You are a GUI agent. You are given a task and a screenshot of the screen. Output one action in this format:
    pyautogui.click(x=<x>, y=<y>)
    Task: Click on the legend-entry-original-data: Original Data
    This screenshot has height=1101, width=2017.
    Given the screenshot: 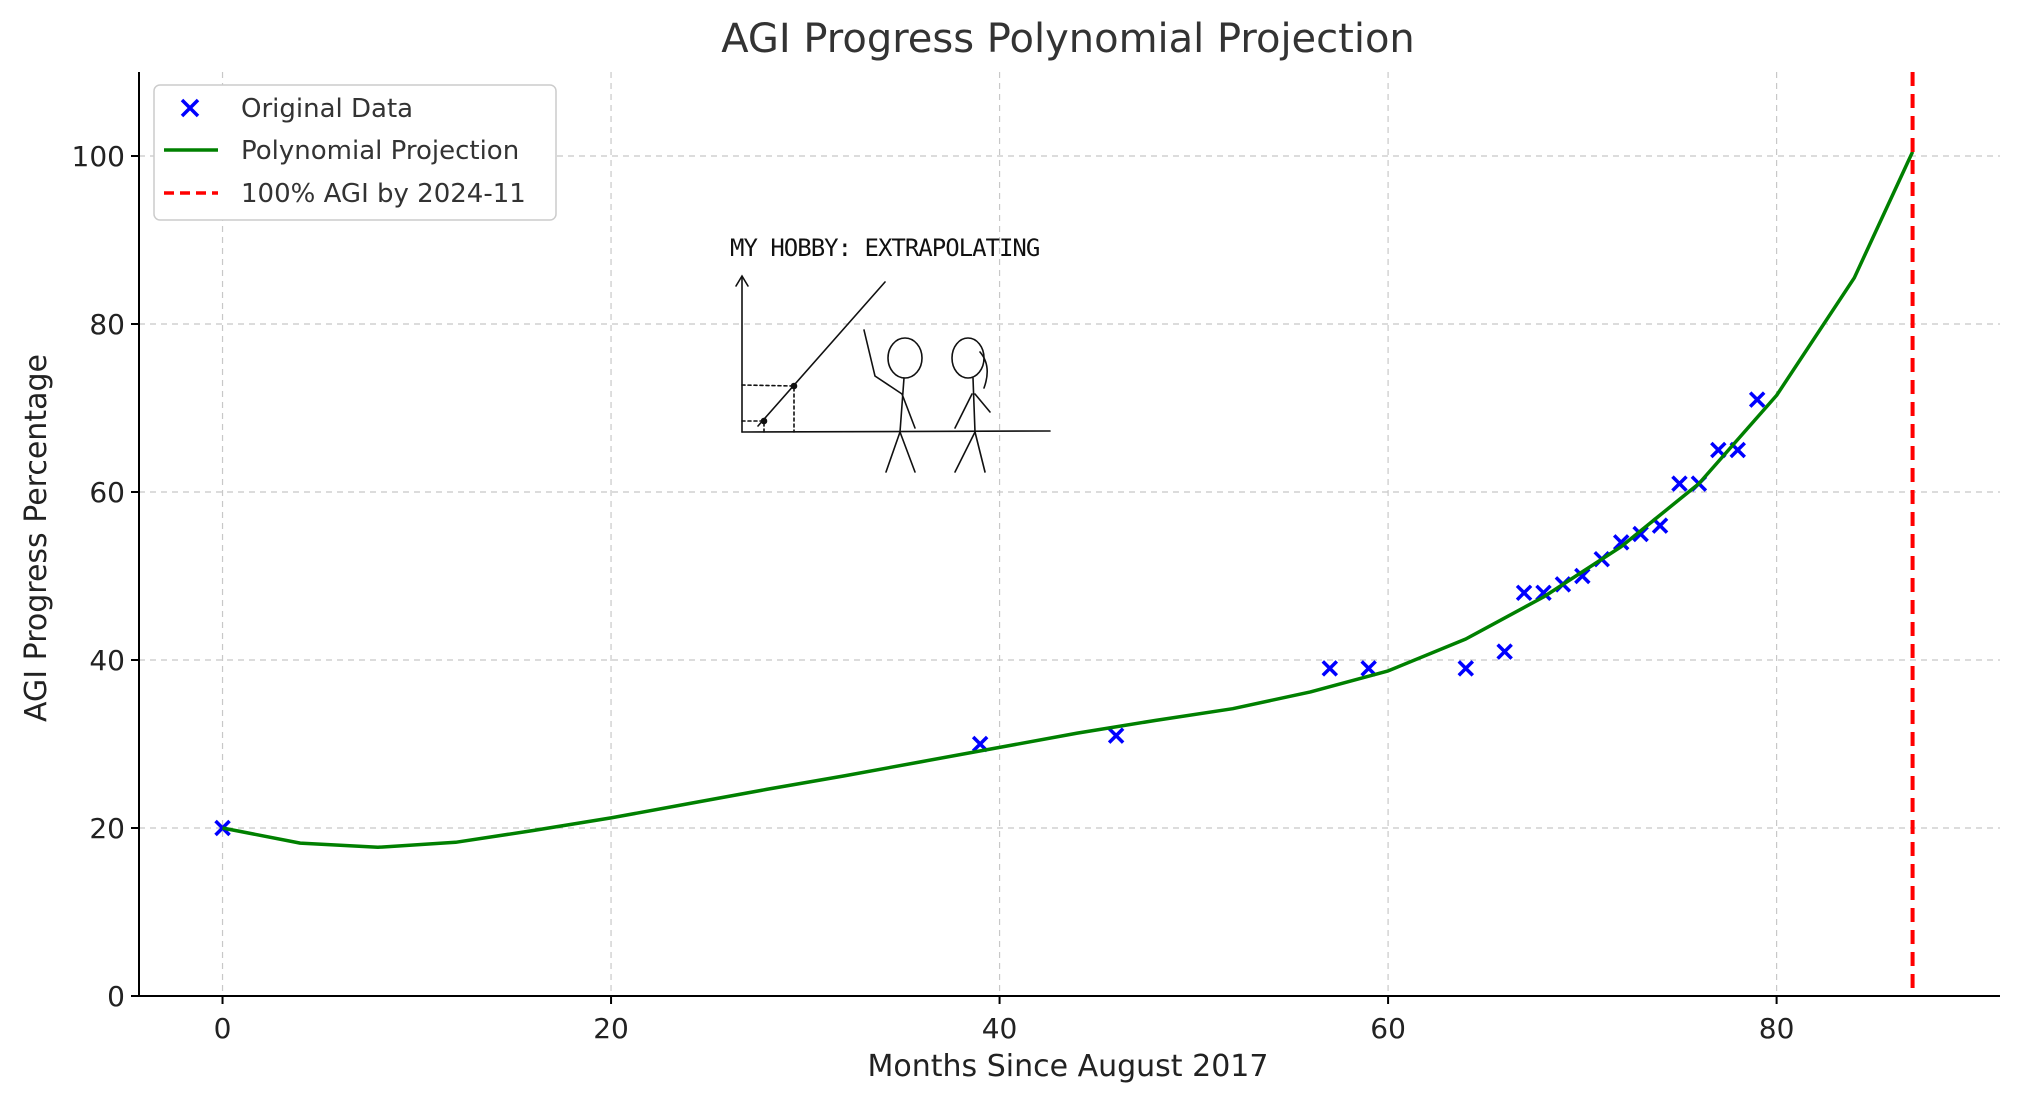 What is the action you would take?
    pyautogui.click(x=296, y=109)
    